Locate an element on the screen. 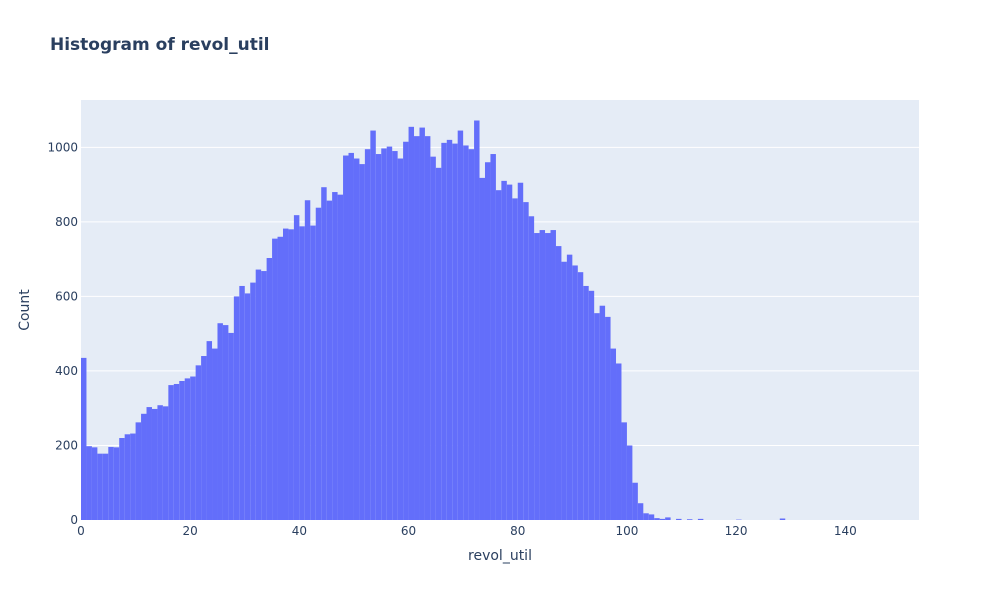 This screenshot has width=1000, height=600. y-tick-label: 0 is located at coordinates (74, 520).